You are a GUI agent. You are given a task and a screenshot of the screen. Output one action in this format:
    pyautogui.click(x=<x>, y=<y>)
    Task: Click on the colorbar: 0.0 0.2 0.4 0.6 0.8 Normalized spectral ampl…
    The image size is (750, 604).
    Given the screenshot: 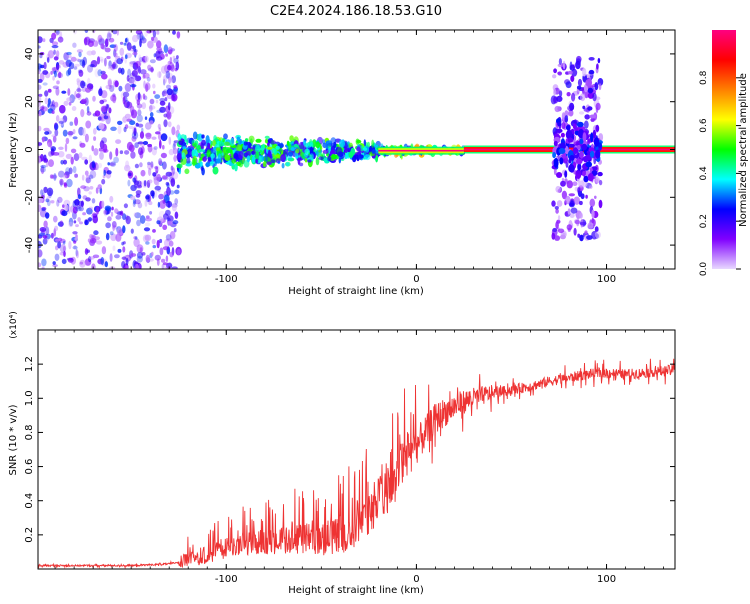 What is the action you would take?
    pyautogui.click(x=724, y=153)
    